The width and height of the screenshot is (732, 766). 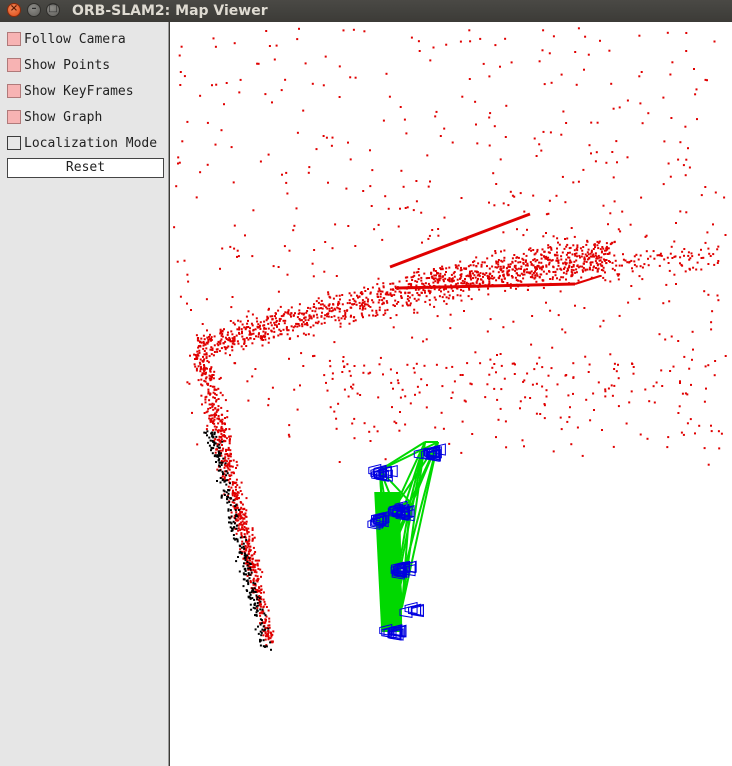 I want to click on keyframe-frustum, so click(x=400, y=631).